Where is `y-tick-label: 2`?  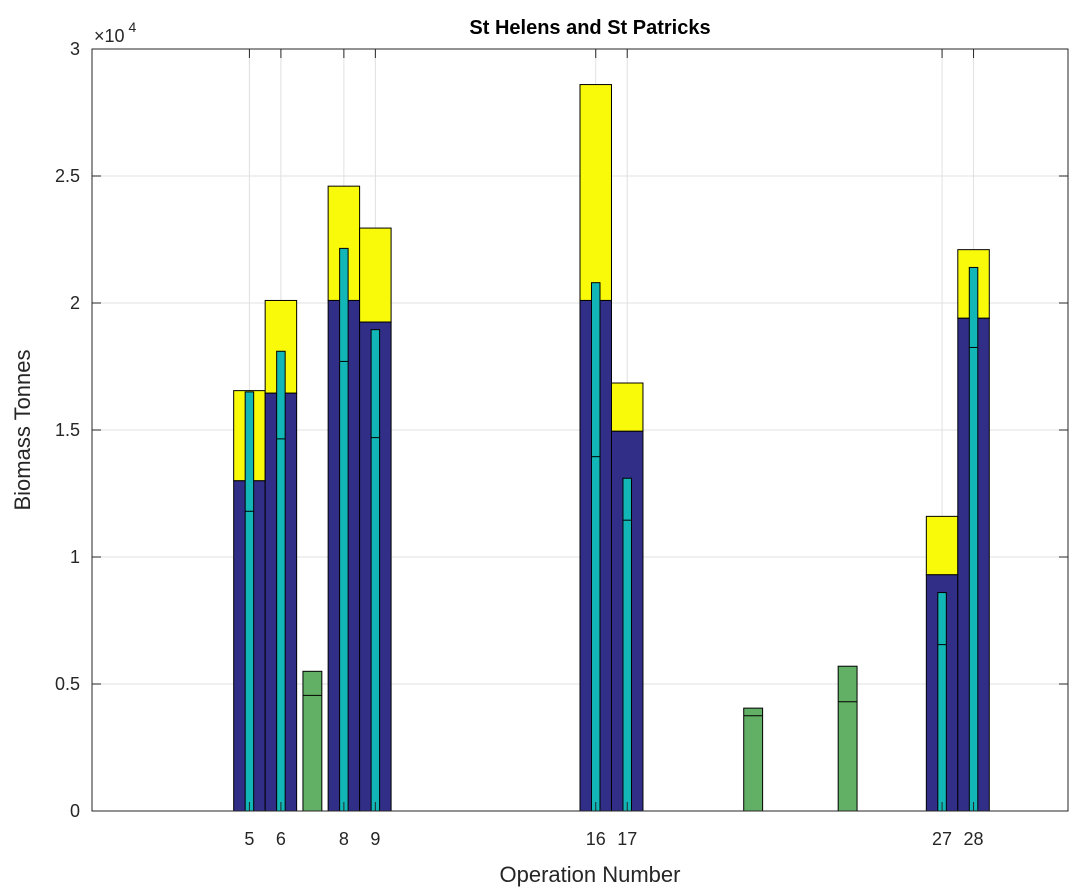
y-tick-label: 2 is located at coordinates (75, 303).